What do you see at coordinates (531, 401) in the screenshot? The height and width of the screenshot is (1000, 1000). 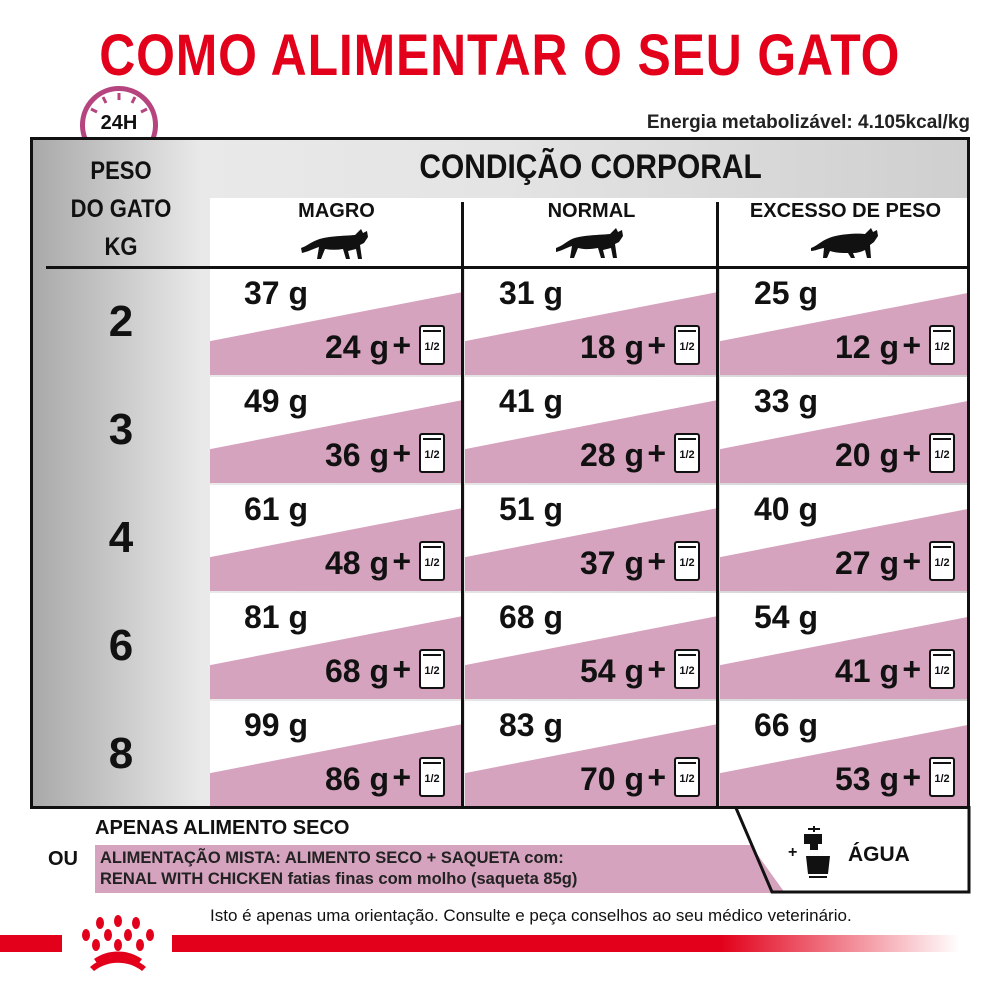 I see `dry-only-amount: 41 g` at bounding box center [531, 401].